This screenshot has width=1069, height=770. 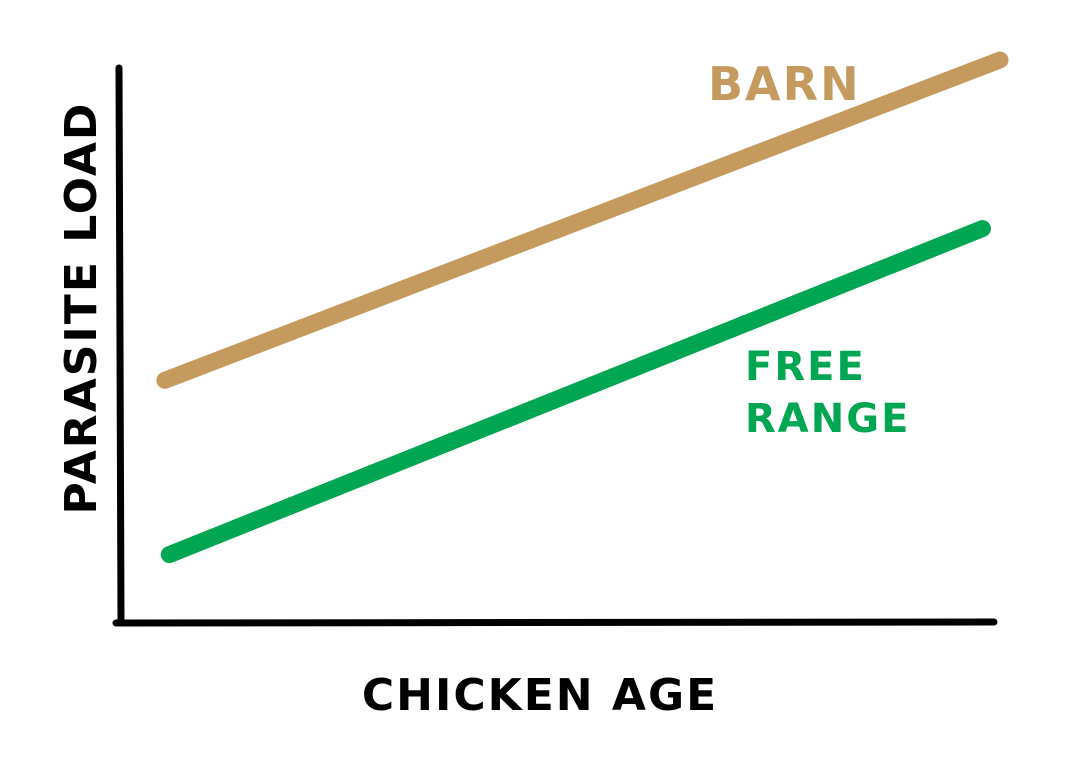 What do you see at coordinates (805, 367) in the screenshot?
I see `series-label-line: FREE` at bounding box center [805, 367].